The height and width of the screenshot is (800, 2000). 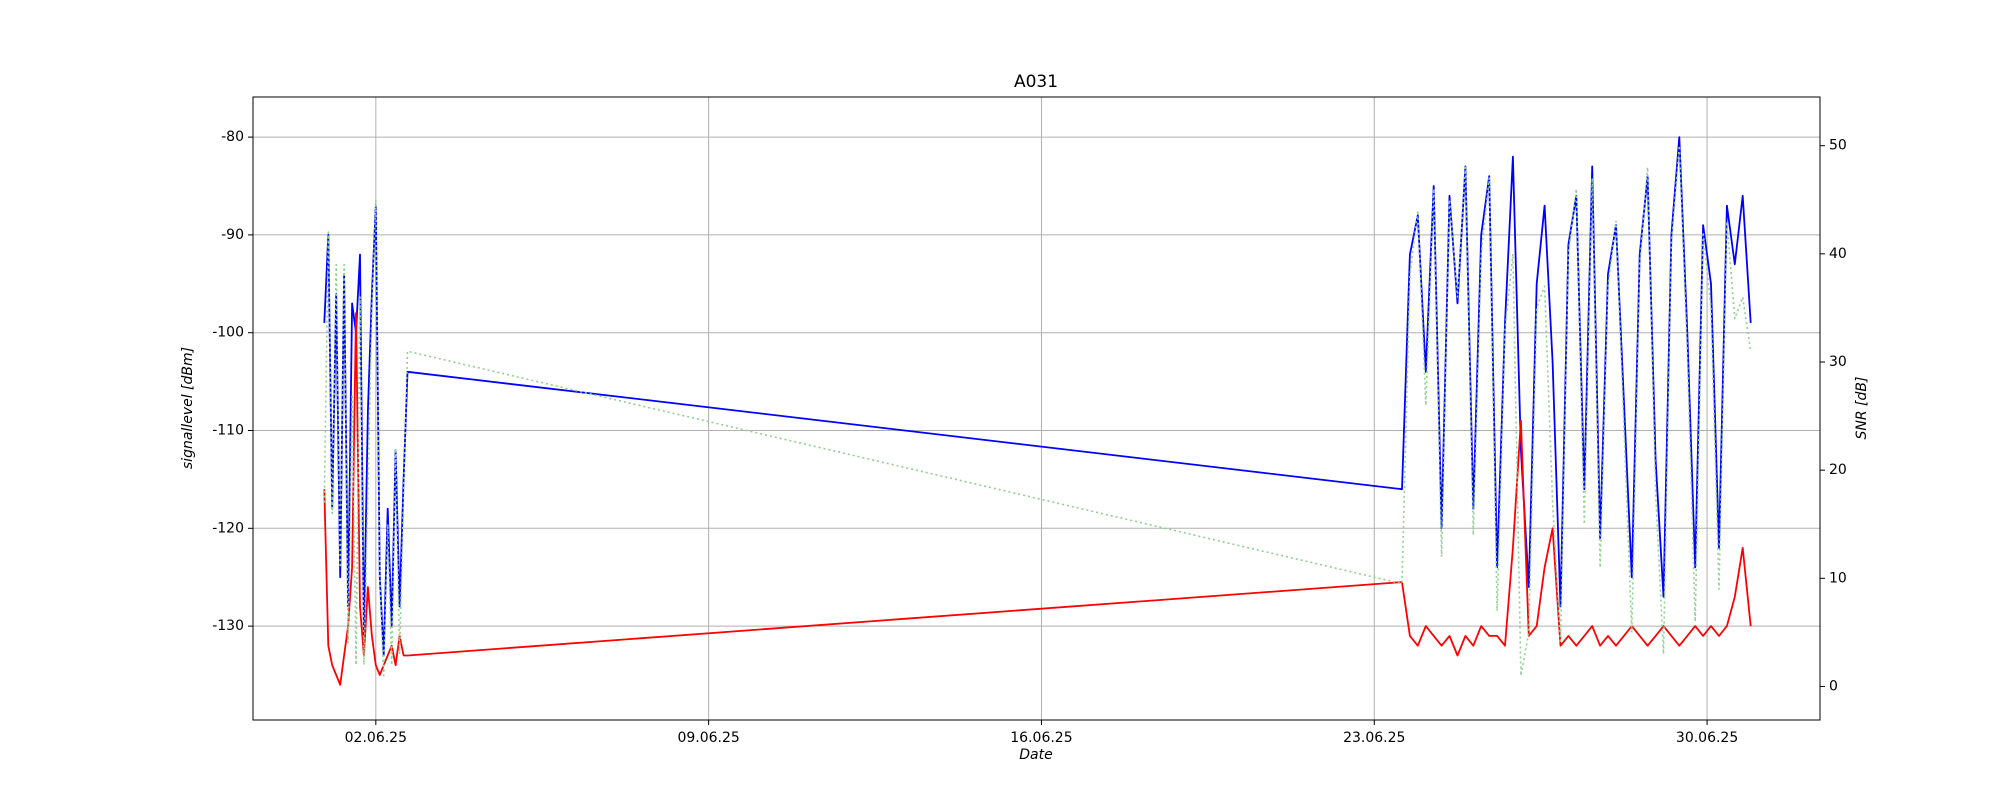 I want to click on x-axis-label: Date, so click(x=1035, y=755).